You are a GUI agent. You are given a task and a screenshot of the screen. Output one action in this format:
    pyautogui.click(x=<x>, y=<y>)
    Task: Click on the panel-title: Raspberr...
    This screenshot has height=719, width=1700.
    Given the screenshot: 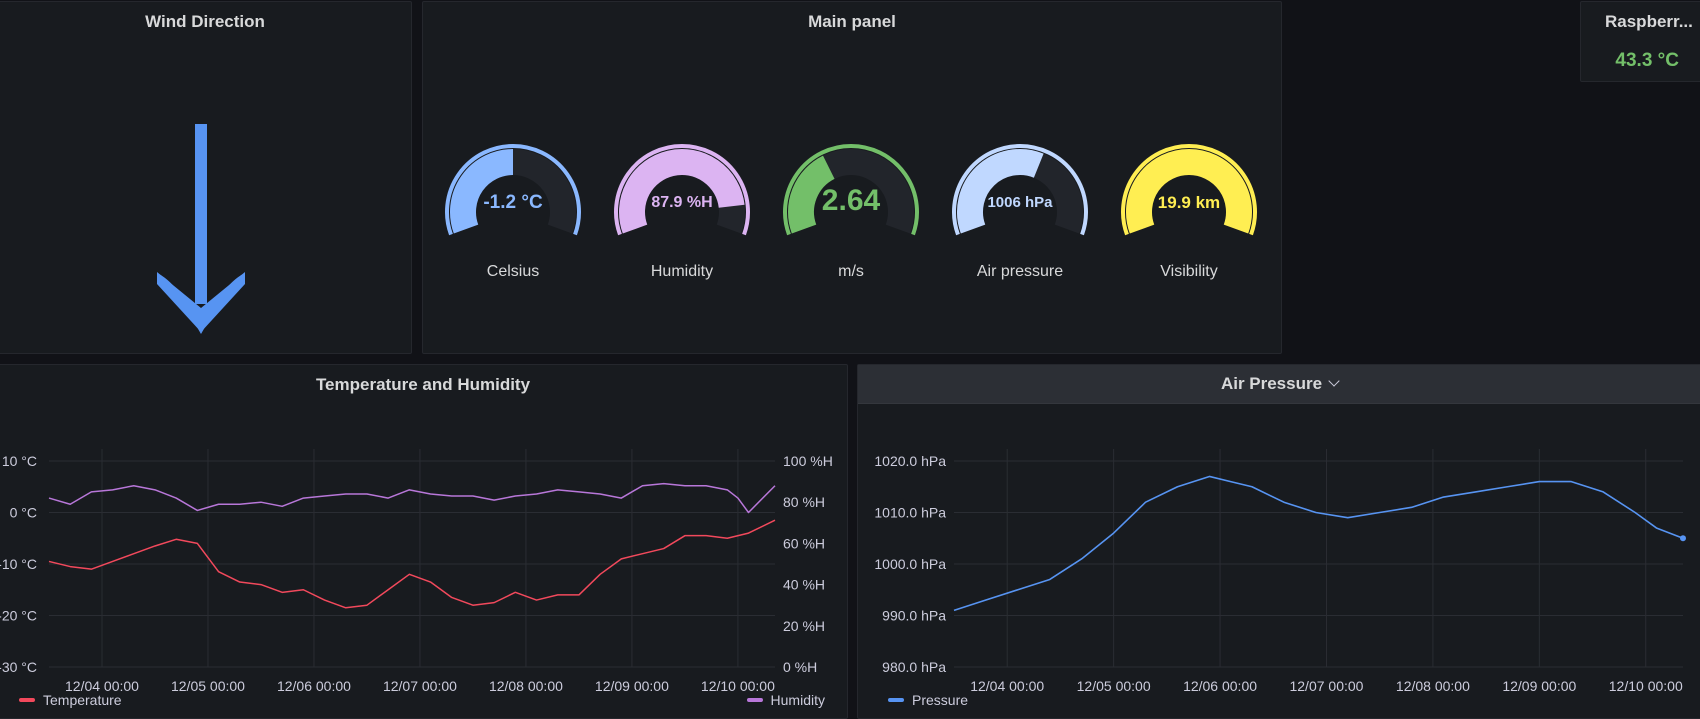 What is the action you would take?
    pyautogui.click(x=1649, y=21)
    